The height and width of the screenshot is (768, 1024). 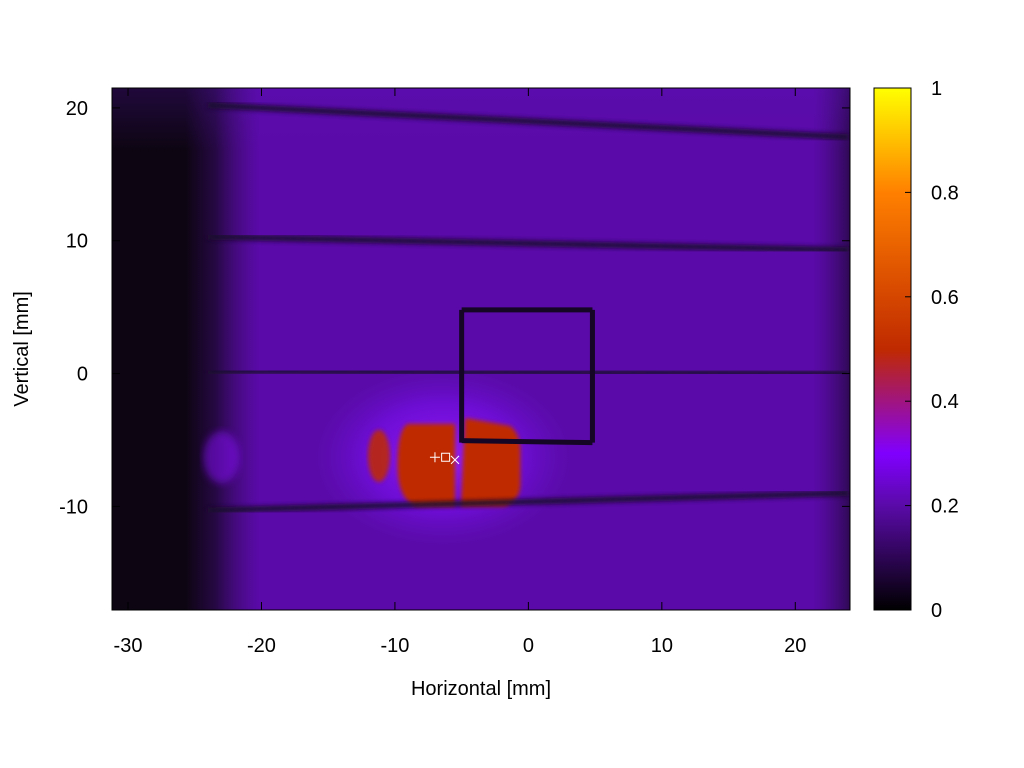 I want to click on x-axis-label: Horizontal [mm], so click(x=481, y=689).